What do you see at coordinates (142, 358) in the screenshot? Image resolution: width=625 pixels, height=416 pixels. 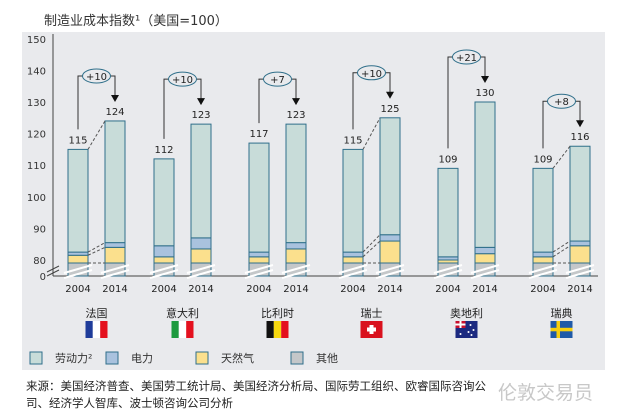 I see `legend-label: 电力` at bounding box center [142, 358].